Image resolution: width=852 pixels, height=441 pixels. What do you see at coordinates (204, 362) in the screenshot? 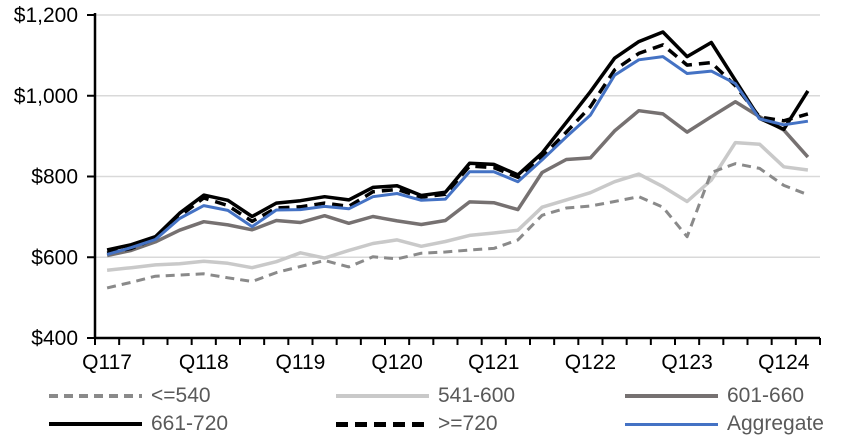
I see `x-tick-label: Q118` at bounding box center [204, 362].